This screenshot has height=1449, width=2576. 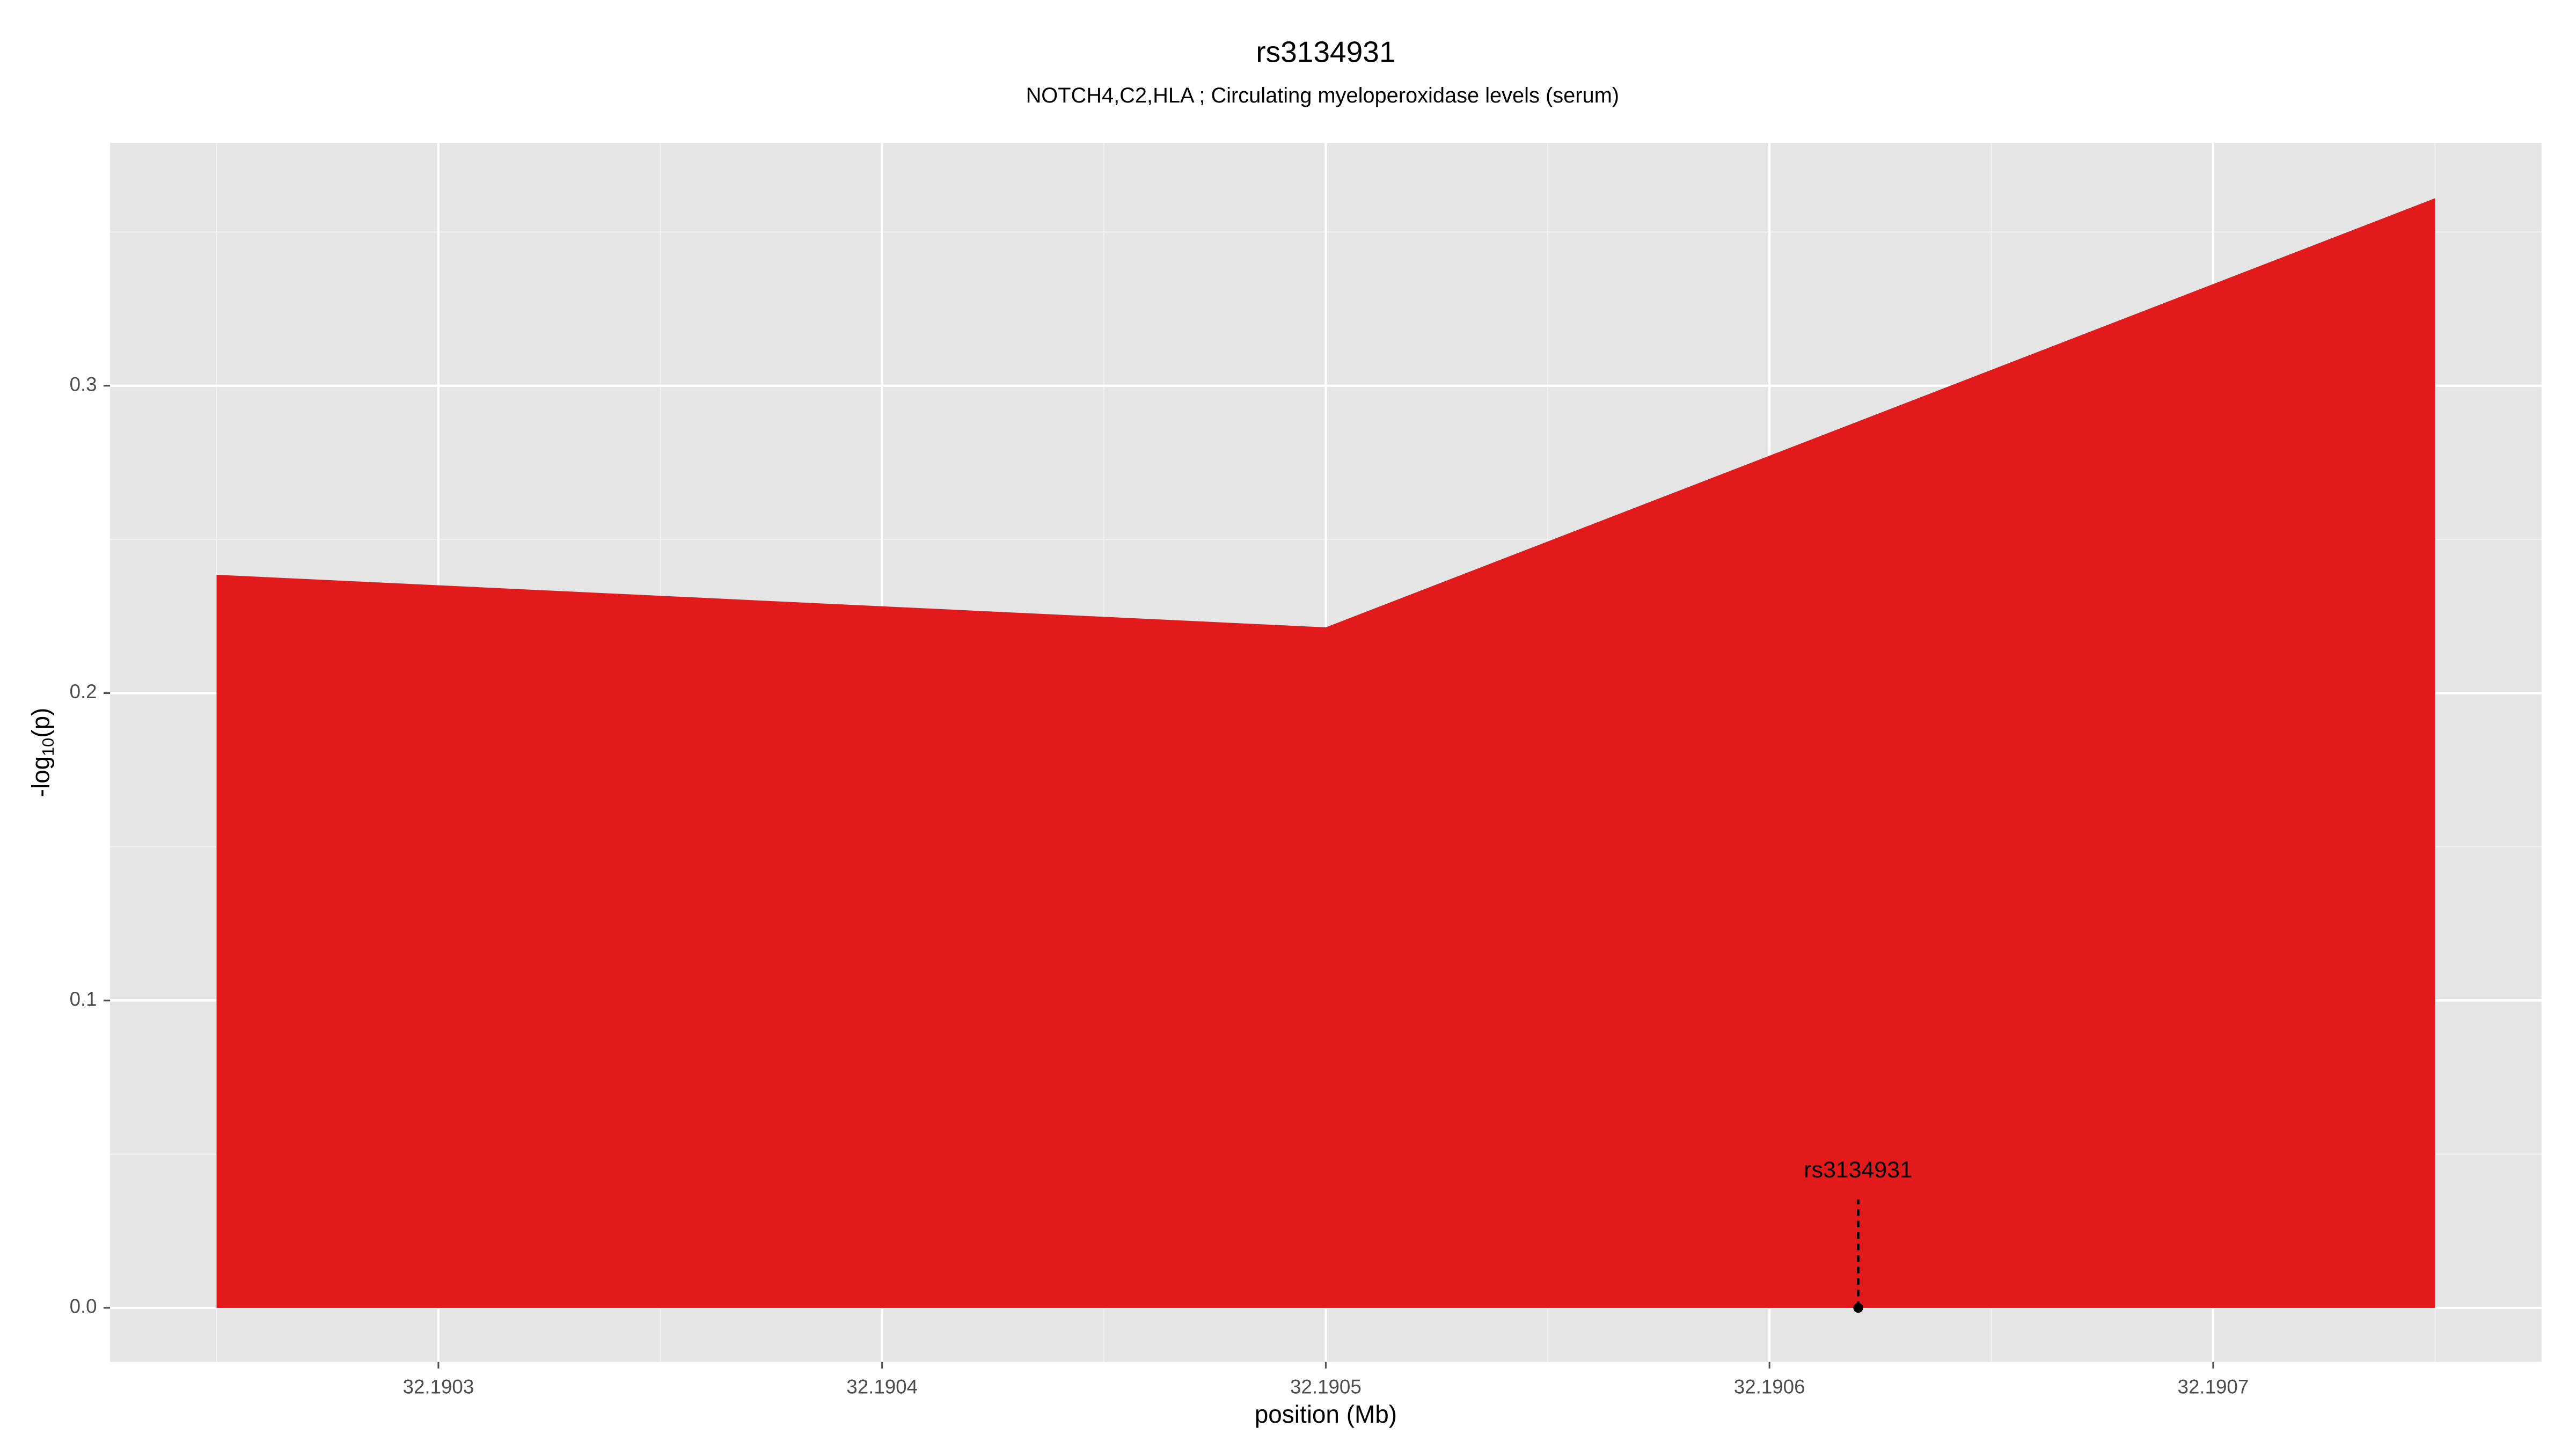 I want to click on y-tick-label: 0.2, so click(x=83, y=691).